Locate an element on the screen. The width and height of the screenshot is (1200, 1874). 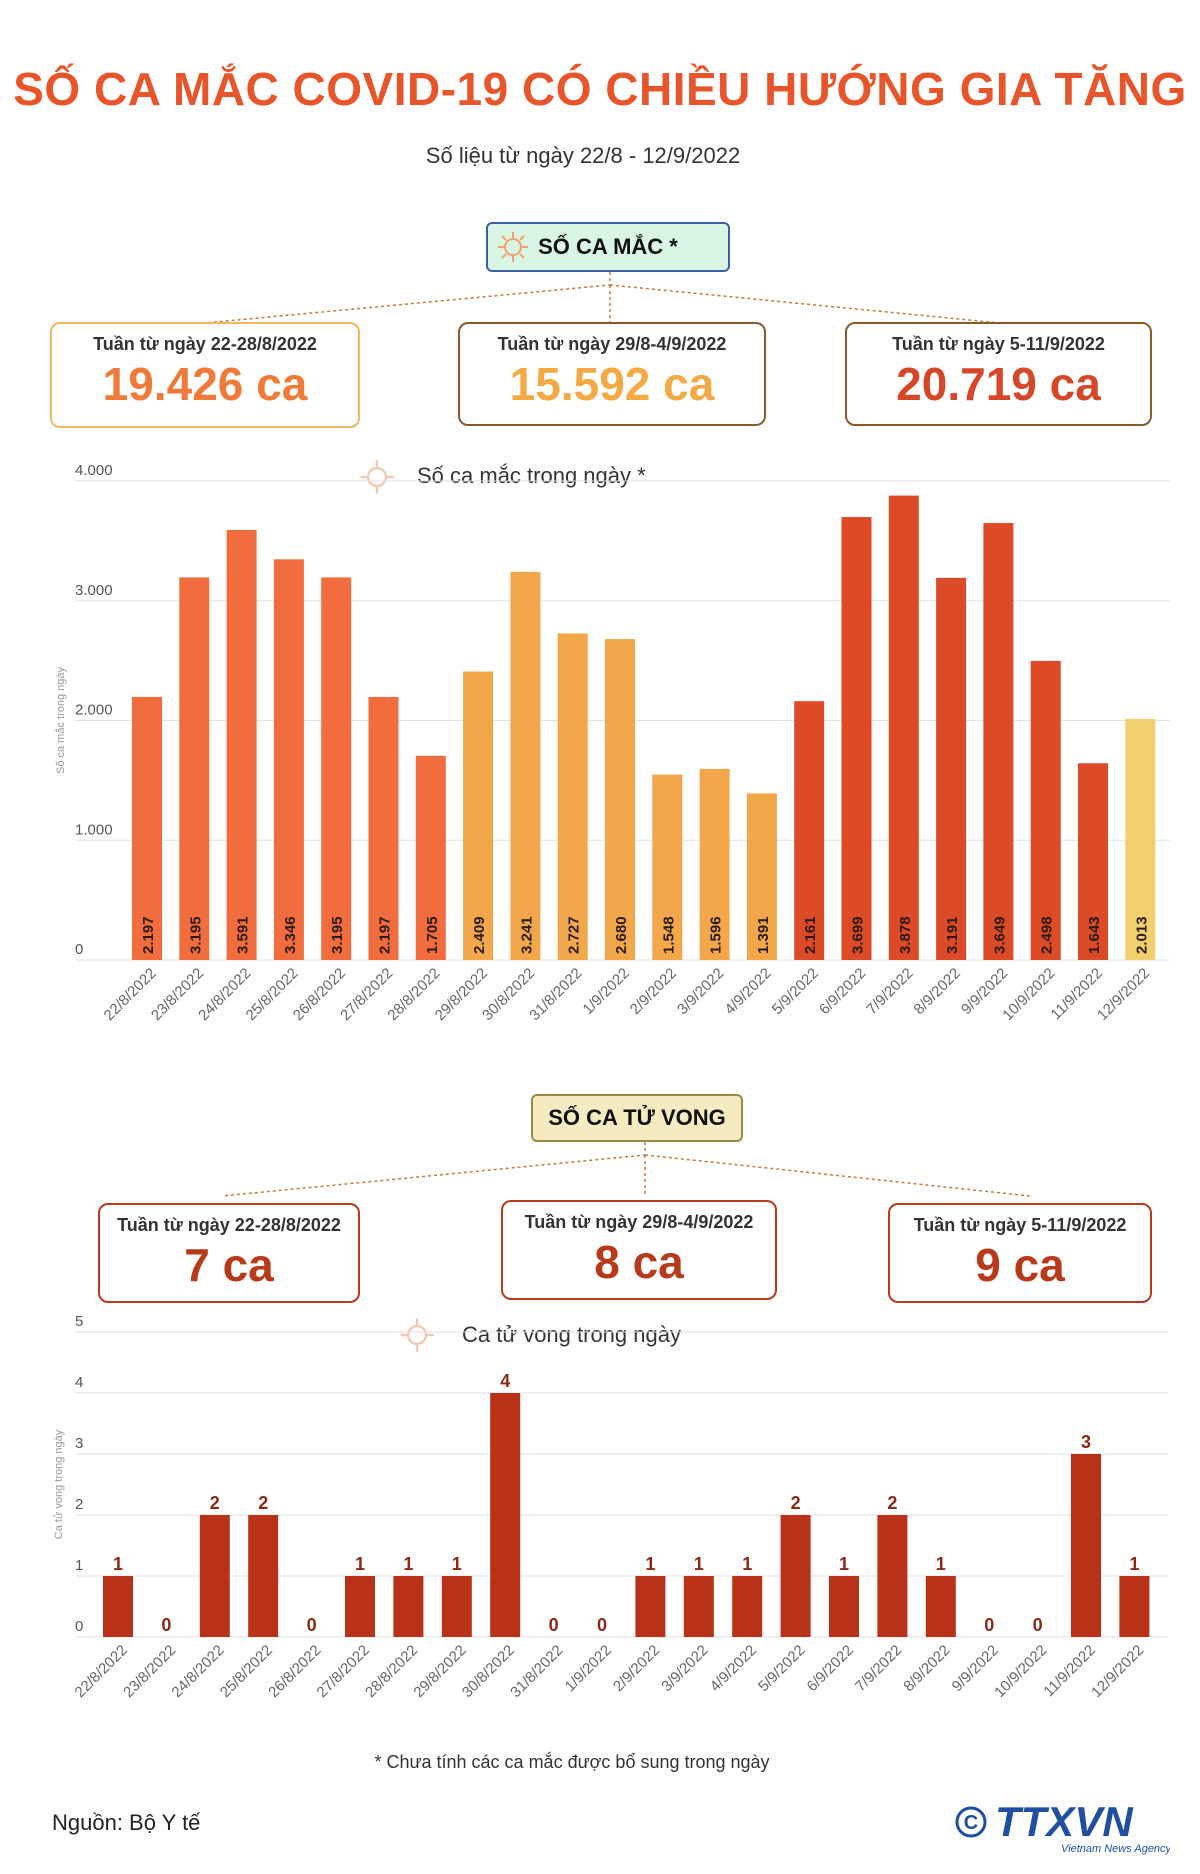
cases-tag-label: SỐ CA MẮC * is located at coordinates (608, 246).